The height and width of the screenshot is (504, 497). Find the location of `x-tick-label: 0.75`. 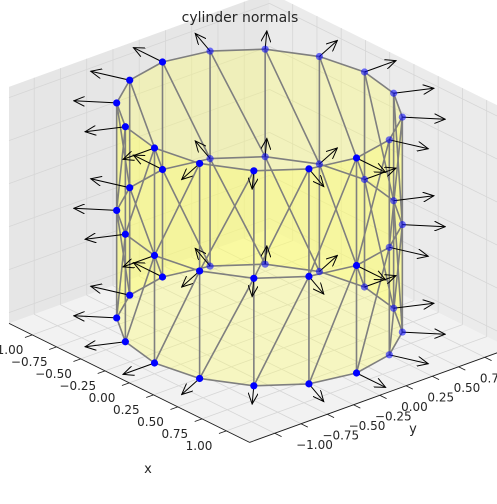

x-tick-label: 0.75 is located at coordinates (174, 434).